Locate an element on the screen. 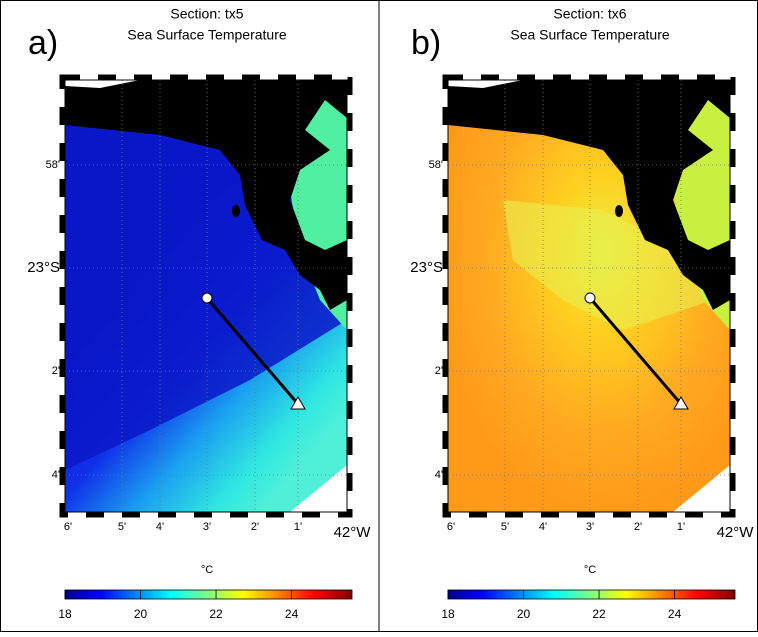  panel-title: Section: tx6 is located at coordinates (589, 14).